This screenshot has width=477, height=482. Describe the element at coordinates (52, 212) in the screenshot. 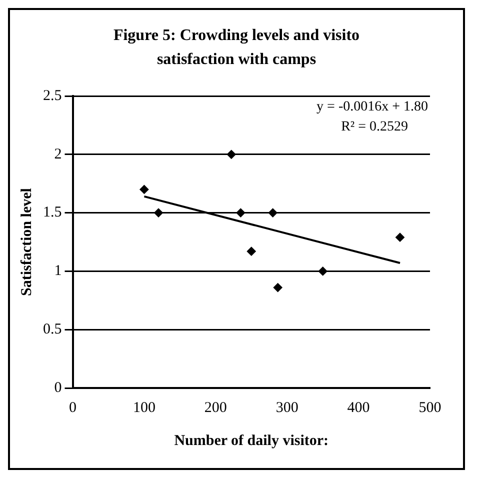

I see `y-tick-label: 1.5` at that location.